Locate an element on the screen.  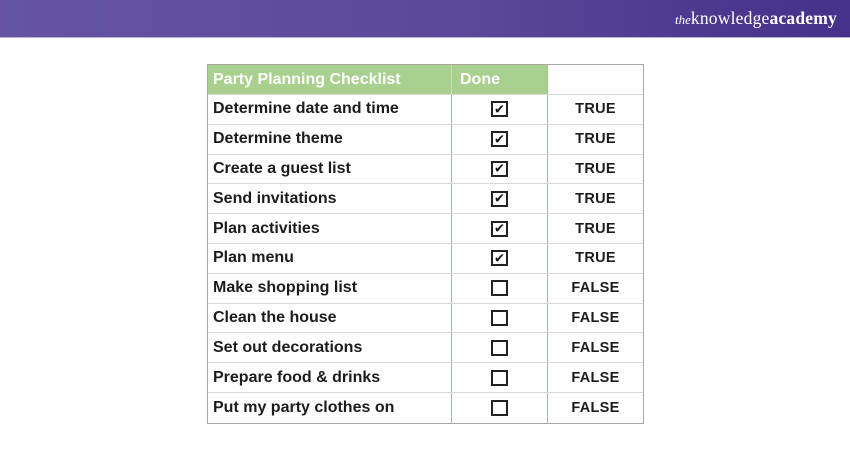
checklist-row: Prepare food & drinks ✔ FALSE is located at coordinates (425, 378).